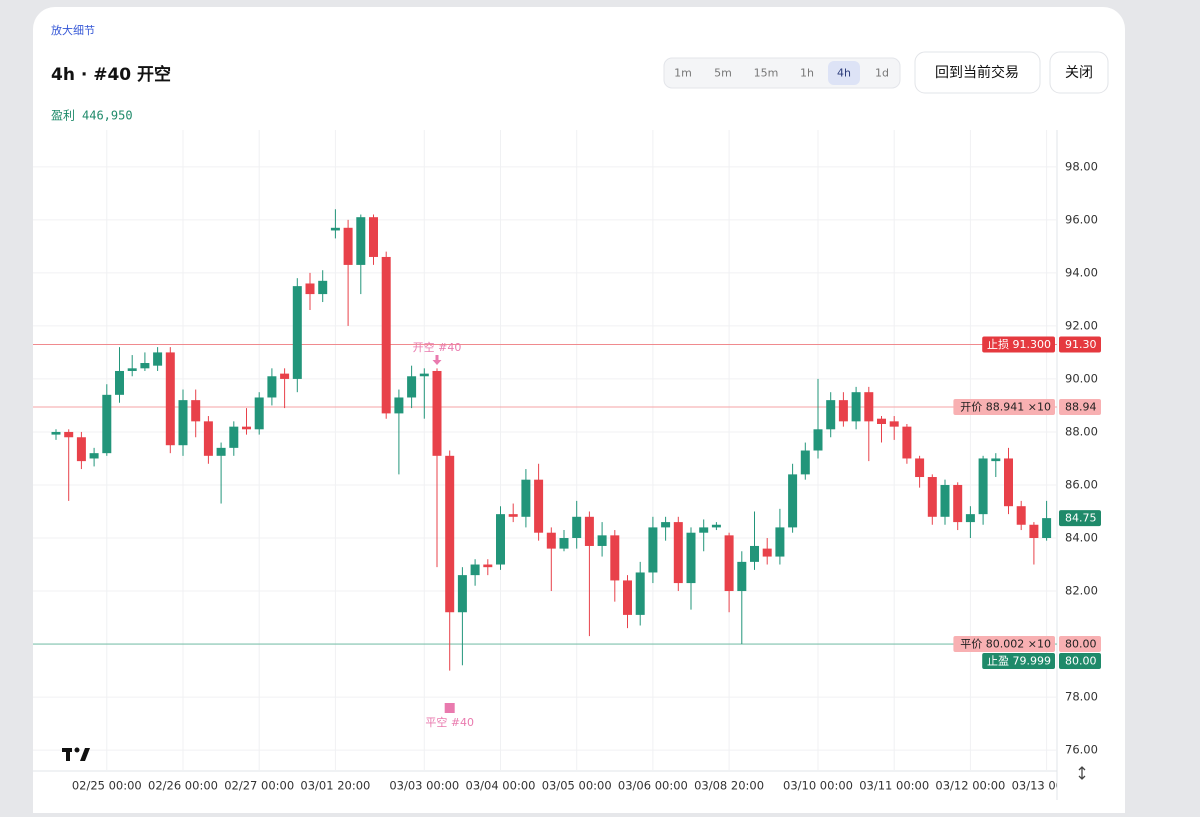  I want to click on x-tick-label: 02/25 00:00, so click(107, 786).